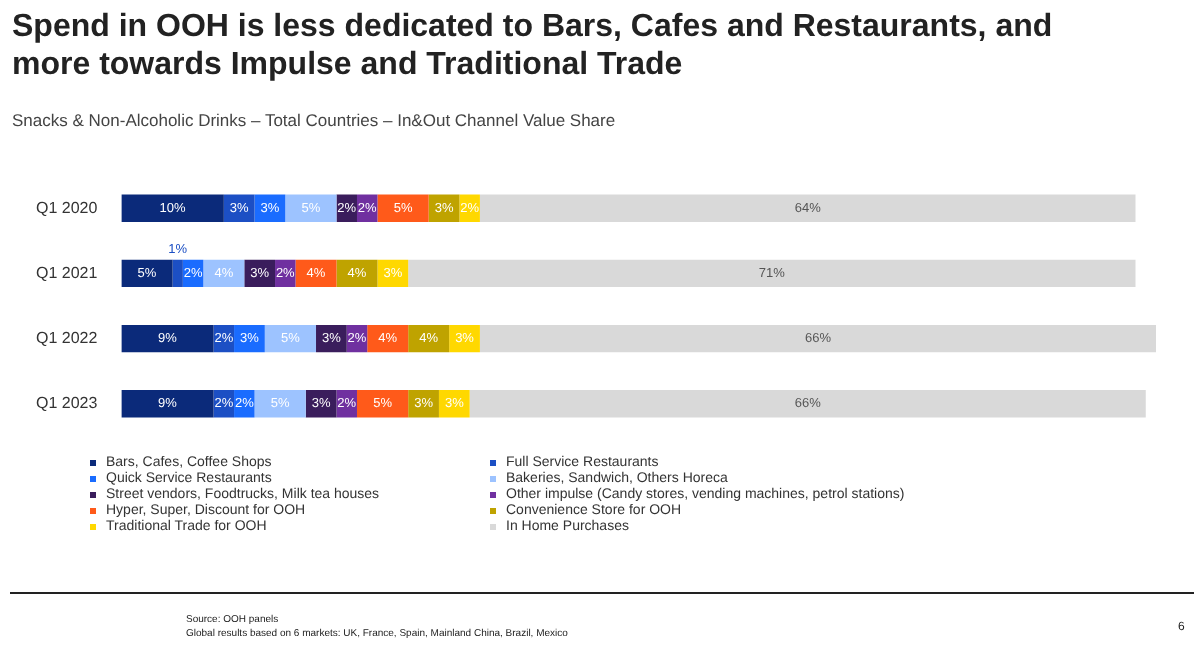 The height and width of the screenshot is (662, 1204). Describe the element at coordinates (314, 120) in the screenshot. I see `chart-subtitle: Snacks & Non-Alcoholic Drinks – Total Countries – In&Out Channel Value Share` at that location.